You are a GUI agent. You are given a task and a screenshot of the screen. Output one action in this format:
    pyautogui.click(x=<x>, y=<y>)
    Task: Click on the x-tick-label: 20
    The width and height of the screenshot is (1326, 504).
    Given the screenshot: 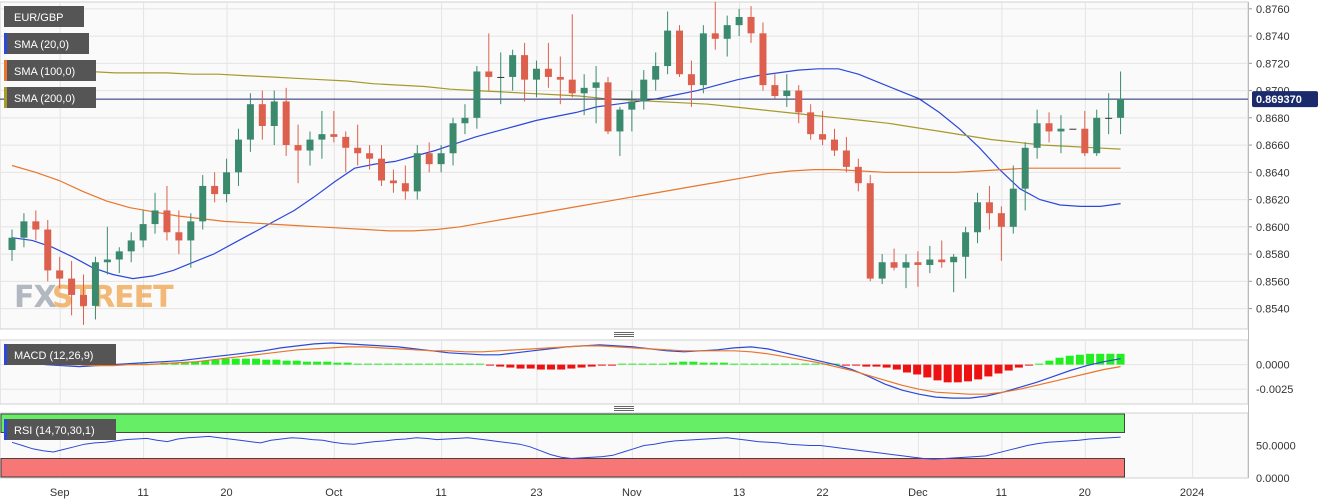 What is the action you would take?
    pyautogui.click(x=1085, y=493)
    